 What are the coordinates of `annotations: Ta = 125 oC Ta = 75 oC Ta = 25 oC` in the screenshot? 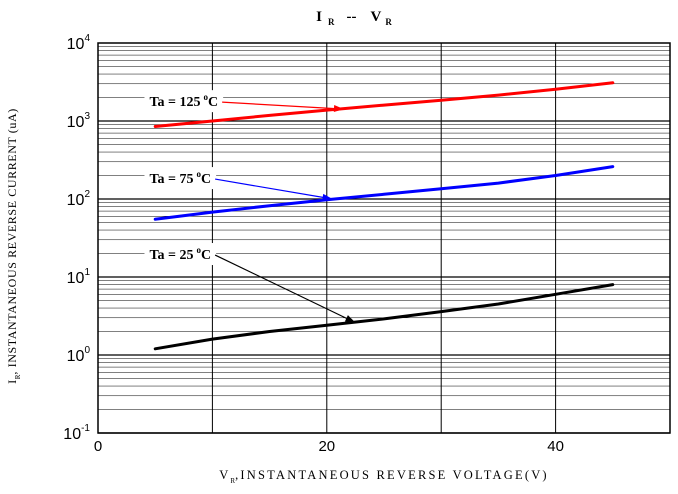 It's located at (250, 207).